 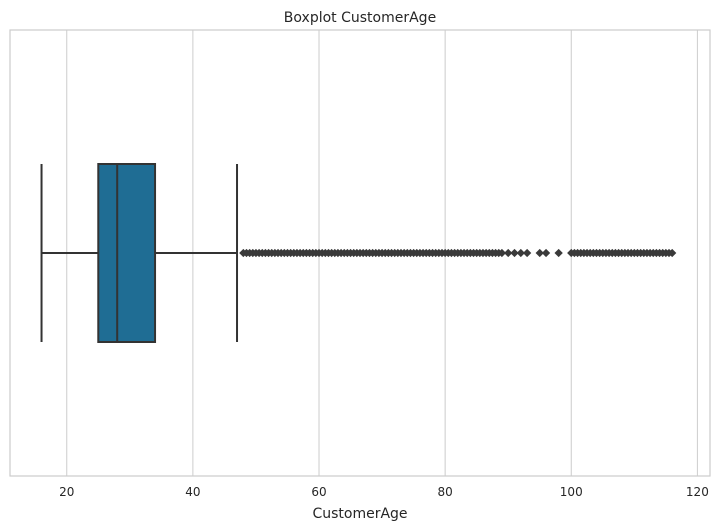 I want to click on x-tick-label: 100, so click(x=571, y=492).